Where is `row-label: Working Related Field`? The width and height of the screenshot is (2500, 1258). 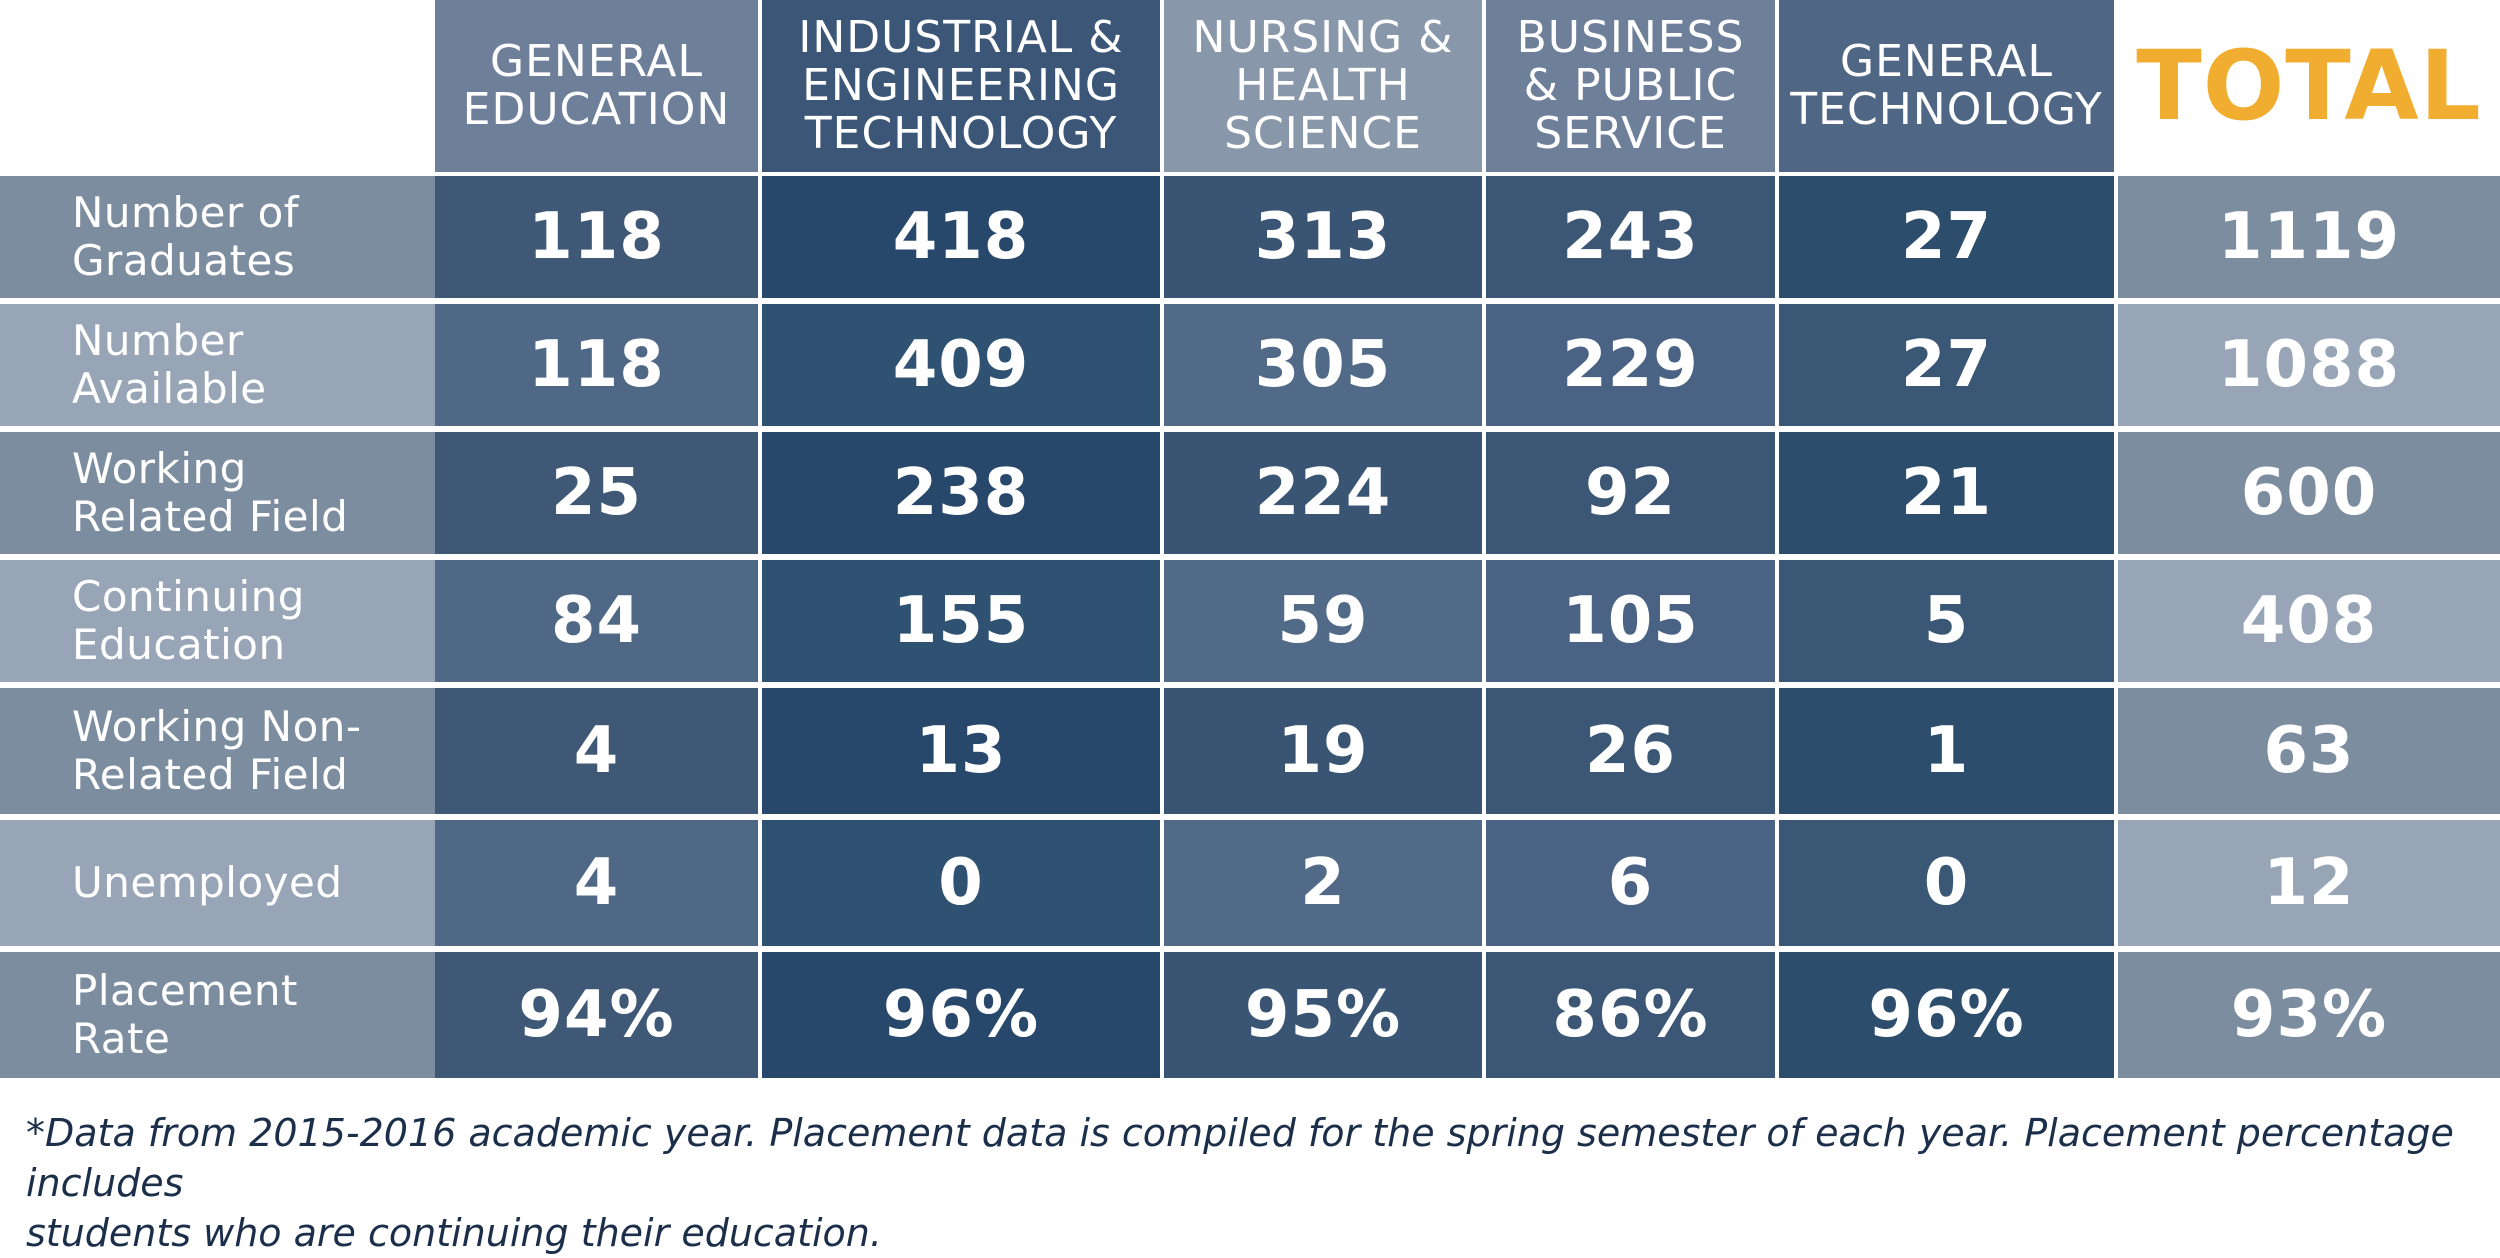 row-label: Working Related Field is located at coordinates (217, 493).